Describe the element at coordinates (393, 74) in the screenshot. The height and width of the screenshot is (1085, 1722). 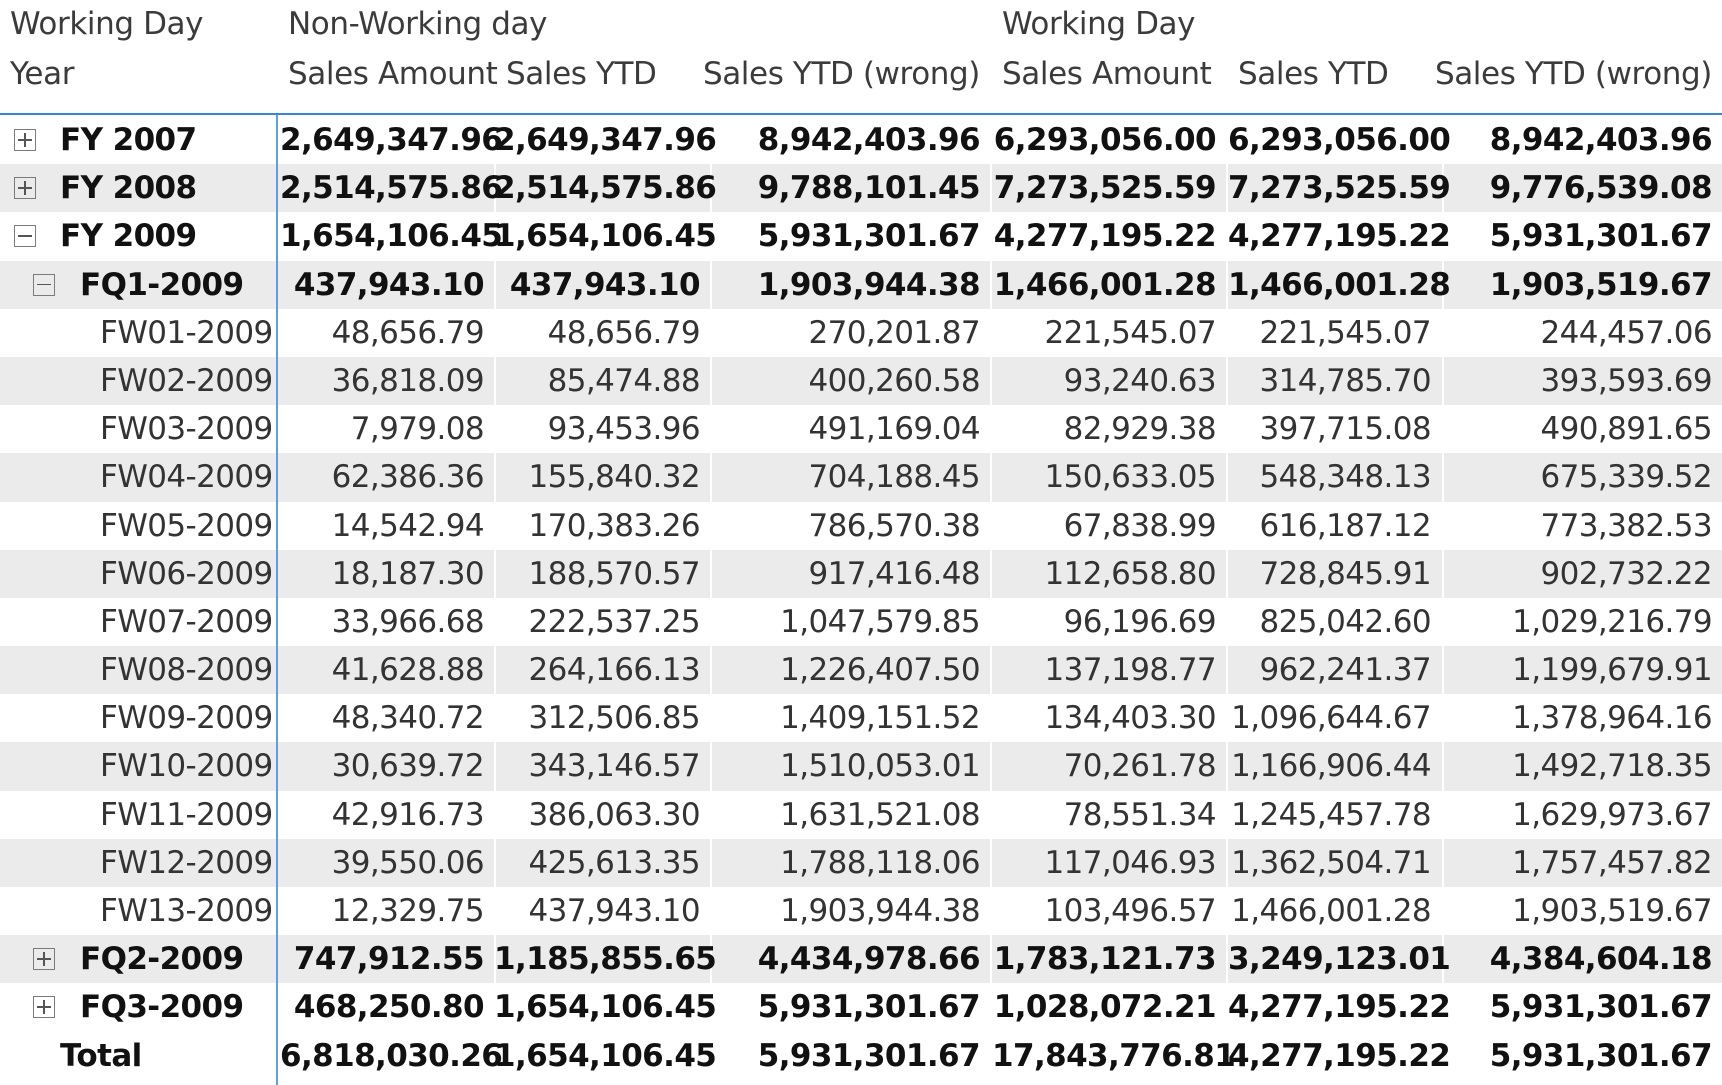
I see `col-header-nw-sales-amount: Sales Amount` at that location.